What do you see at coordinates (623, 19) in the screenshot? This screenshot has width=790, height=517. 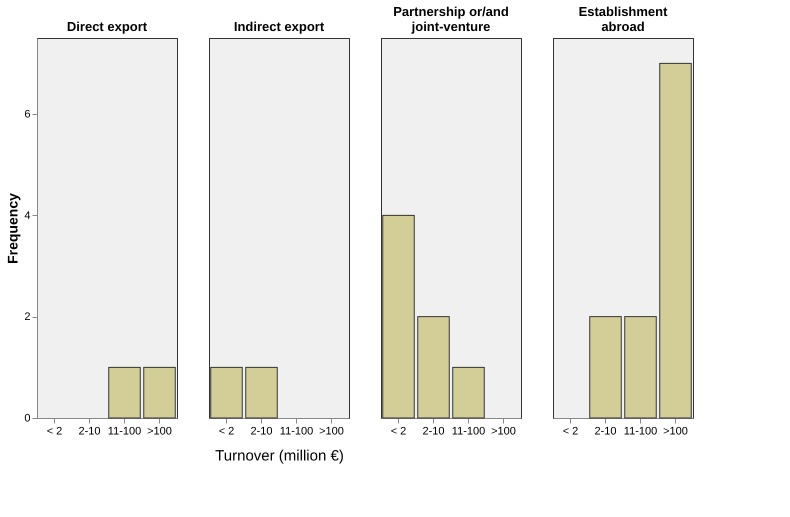 I see `chart-title: Establishment abroad` at bounding box center [623, 19].